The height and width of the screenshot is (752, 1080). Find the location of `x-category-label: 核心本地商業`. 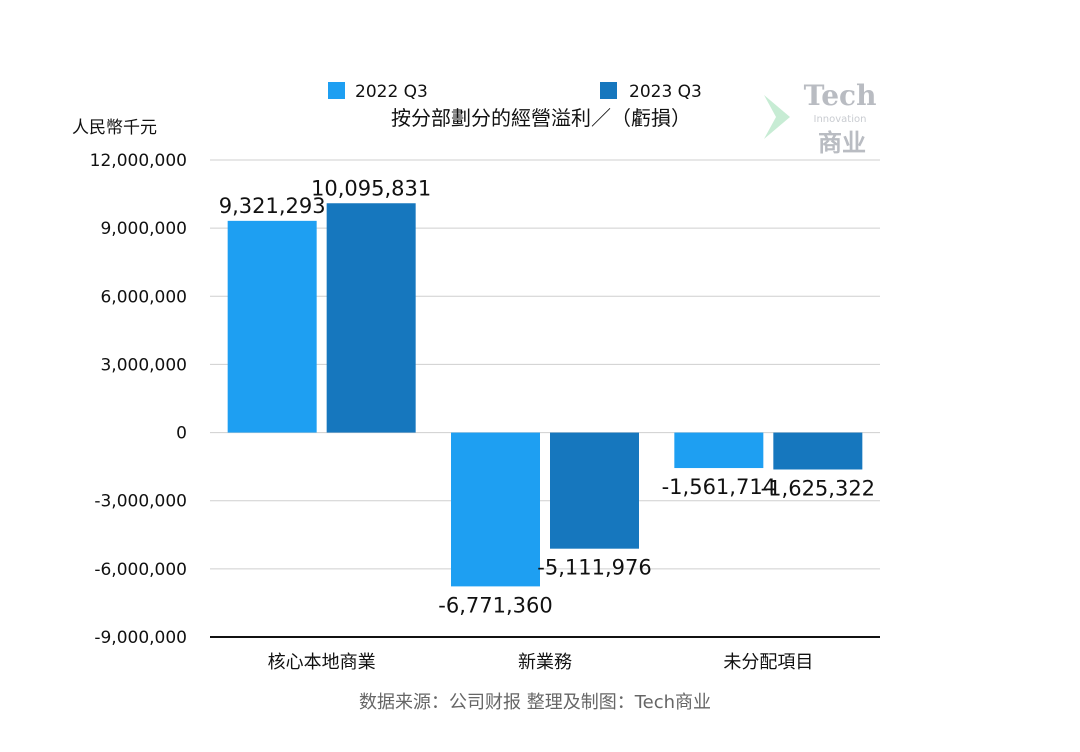

x-category-label: 核心本地商業 is located at coordinates (322, 662).